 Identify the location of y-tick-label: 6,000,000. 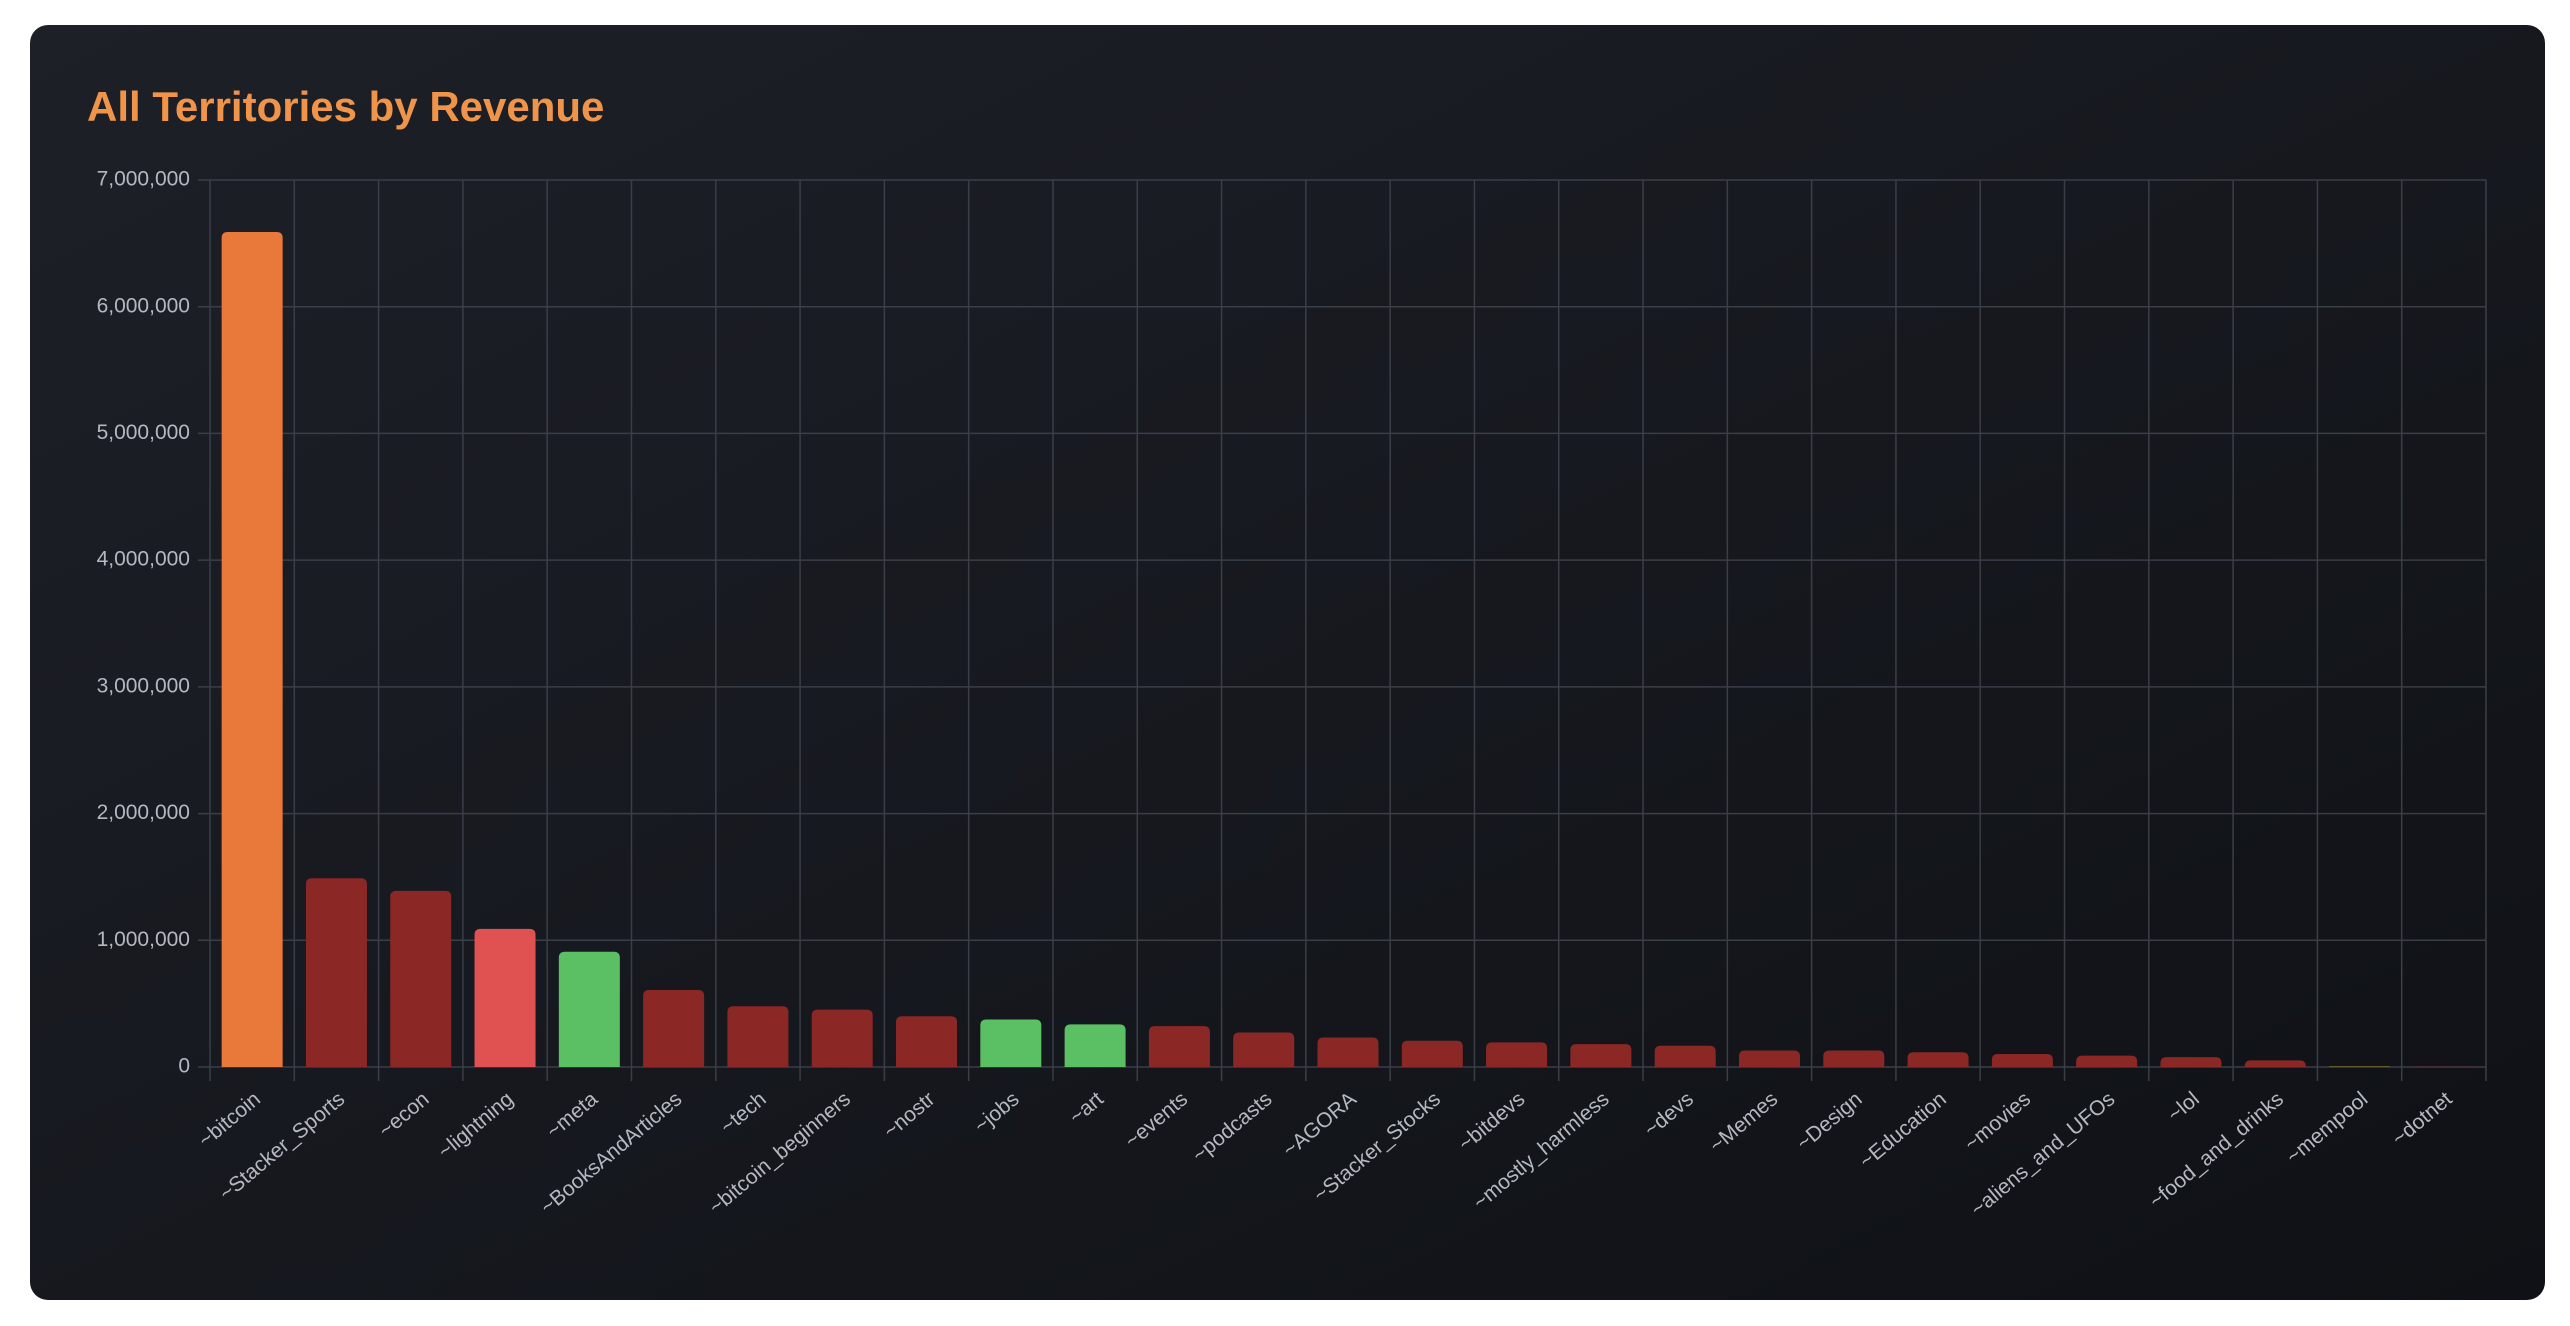
(143, 305).